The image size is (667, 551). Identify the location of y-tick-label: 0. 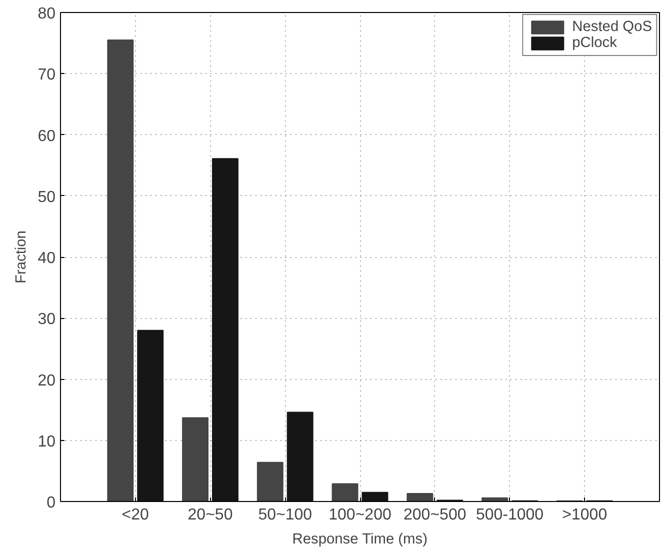
(51, 503).